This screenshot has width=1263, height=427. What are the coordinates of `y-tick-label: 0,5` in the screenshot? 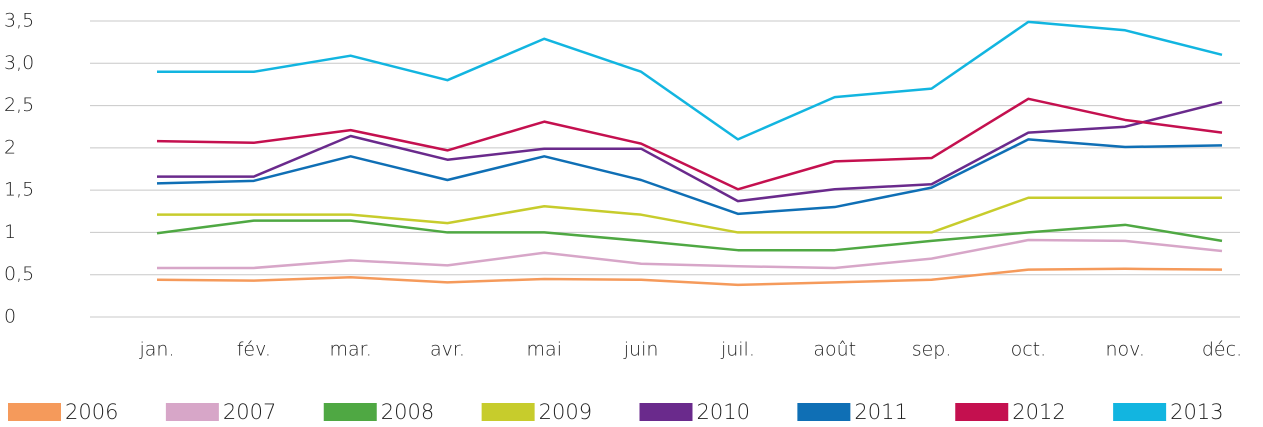 It's located at (19, 274).